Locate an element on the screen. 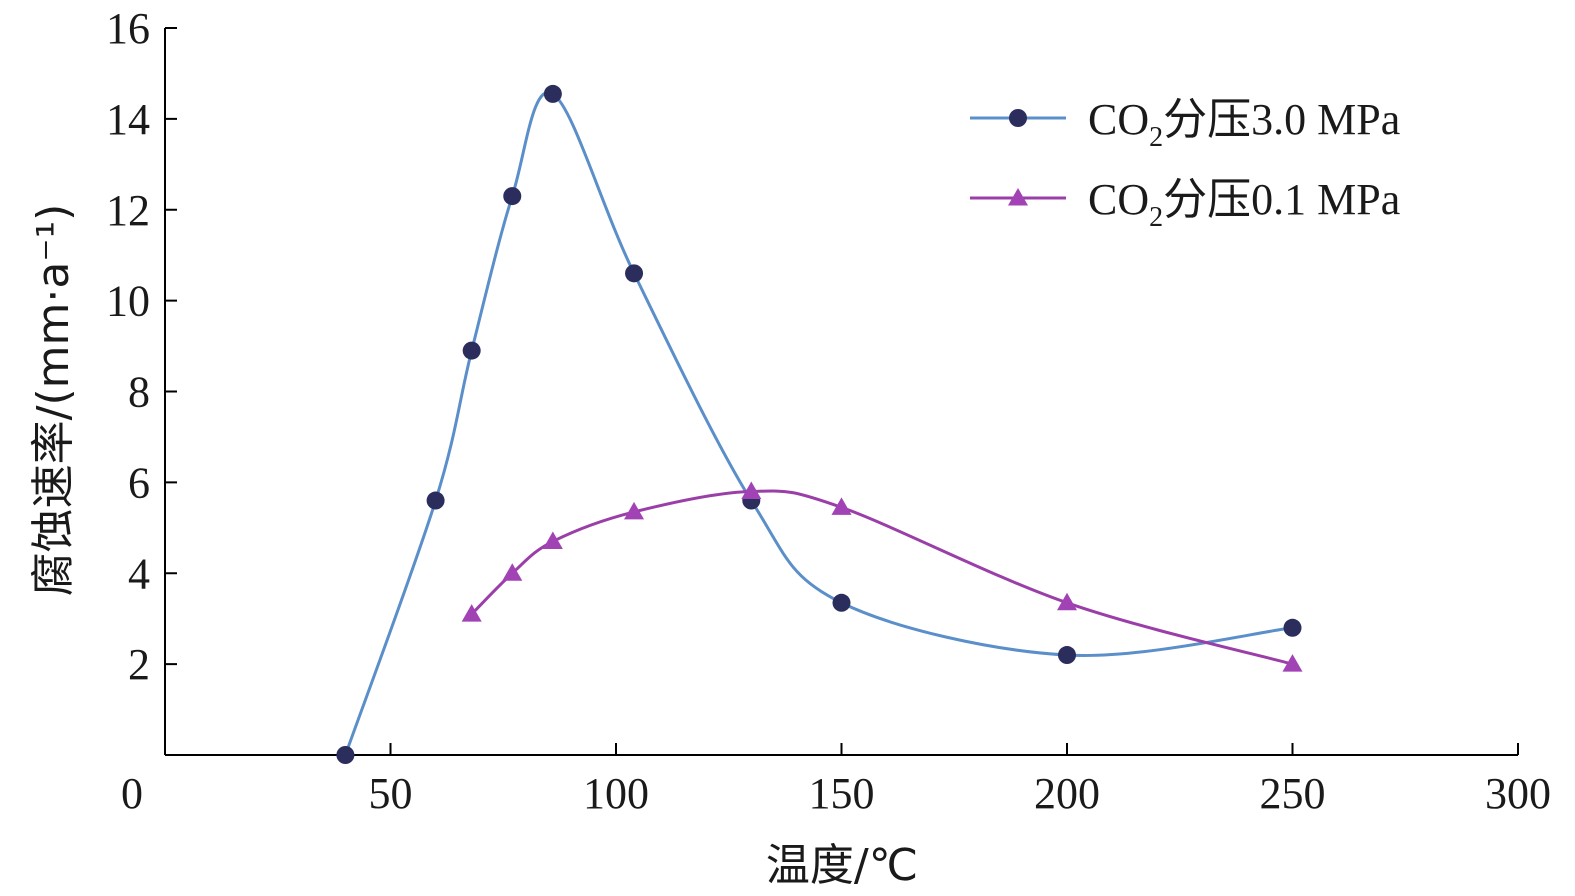  legend-marker-triangle is located at coordinates (1018, 197).